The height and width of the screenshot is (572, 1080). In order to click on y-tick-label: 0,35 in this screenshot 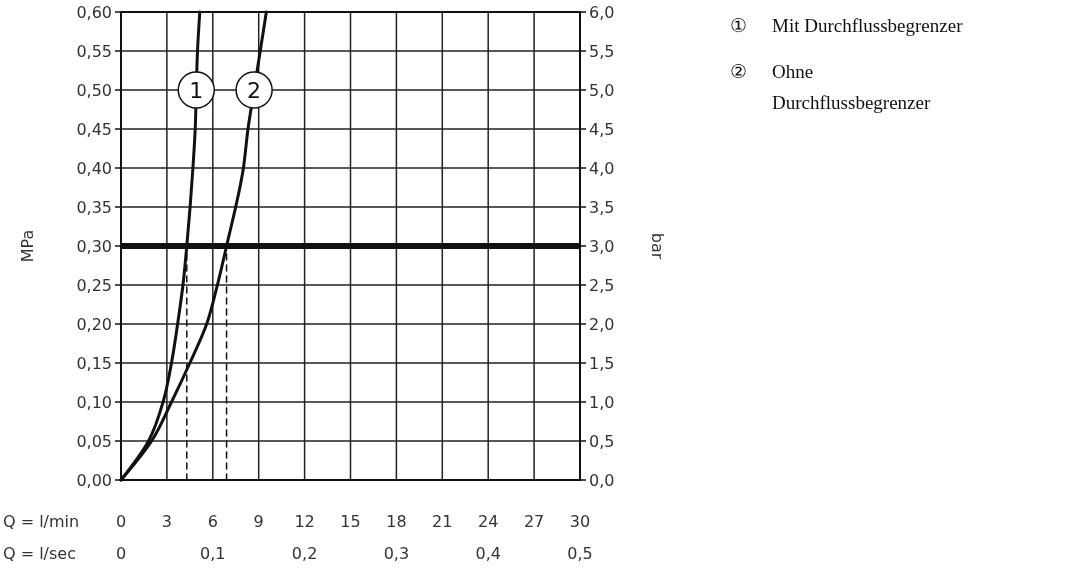, I will do `click(94, 207)`.